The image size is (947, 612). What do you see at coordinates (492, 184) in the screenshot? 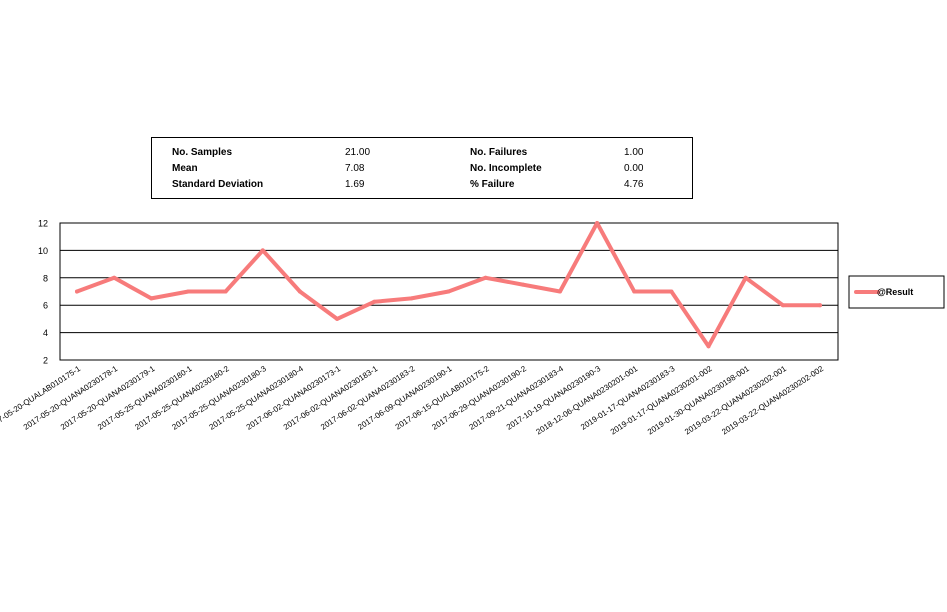
I see `stat-label-percent-failure: % Failure` at bounding box center [492, 184].